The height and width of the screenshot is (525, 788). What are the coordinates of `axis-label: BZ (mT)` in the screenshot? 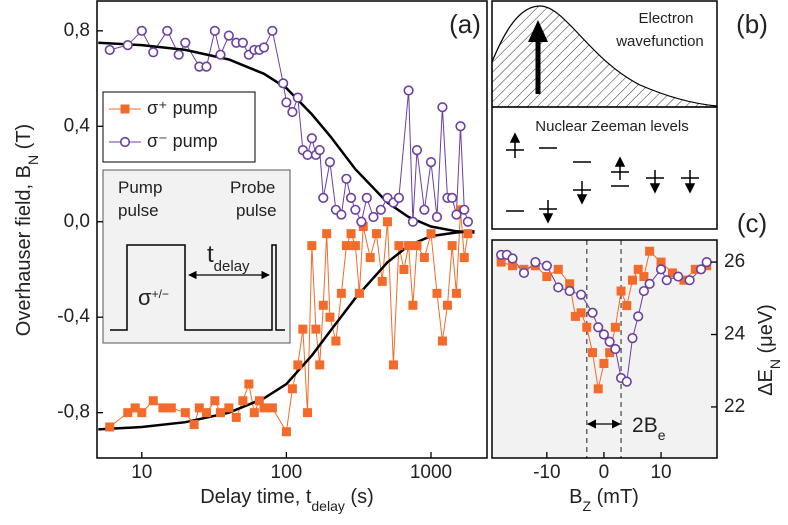 It's located at (604, 500).